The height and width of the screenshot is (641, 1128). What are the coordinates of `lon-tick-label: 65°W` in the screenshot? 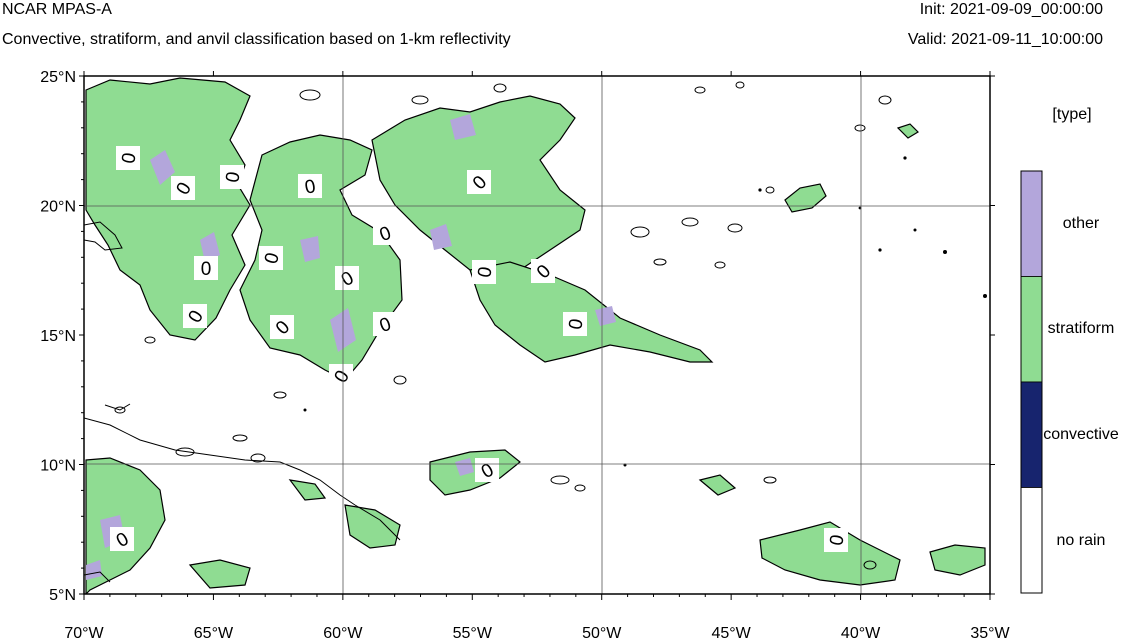 It's located at (214, 633).